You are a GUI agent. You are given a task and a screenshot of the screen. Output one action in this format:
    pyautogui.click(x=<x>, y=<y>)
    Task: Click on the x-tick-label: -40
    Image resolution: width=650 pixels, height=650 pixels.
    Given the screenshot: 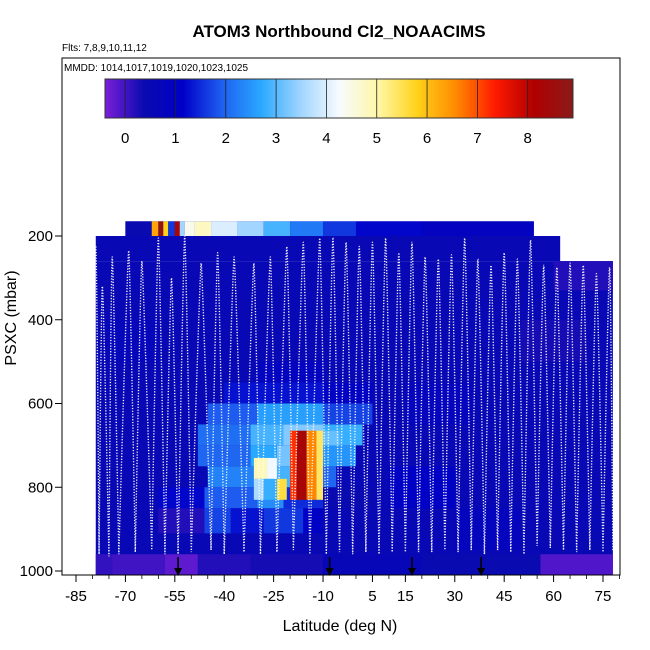 What is the action you would take?
    pyautogui.click(x=224, y=596)
    